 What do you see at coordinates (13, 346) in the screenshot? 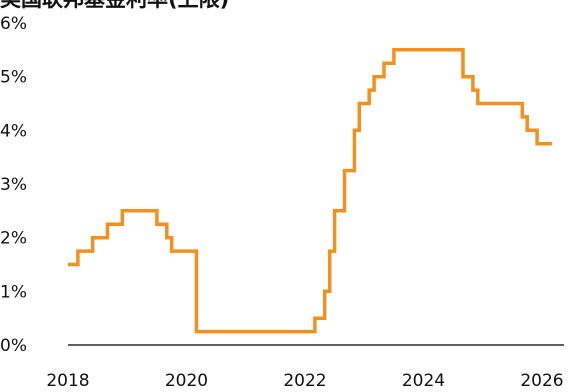
I see `y-tick-label: 0%` at bounding box center [13, 346].